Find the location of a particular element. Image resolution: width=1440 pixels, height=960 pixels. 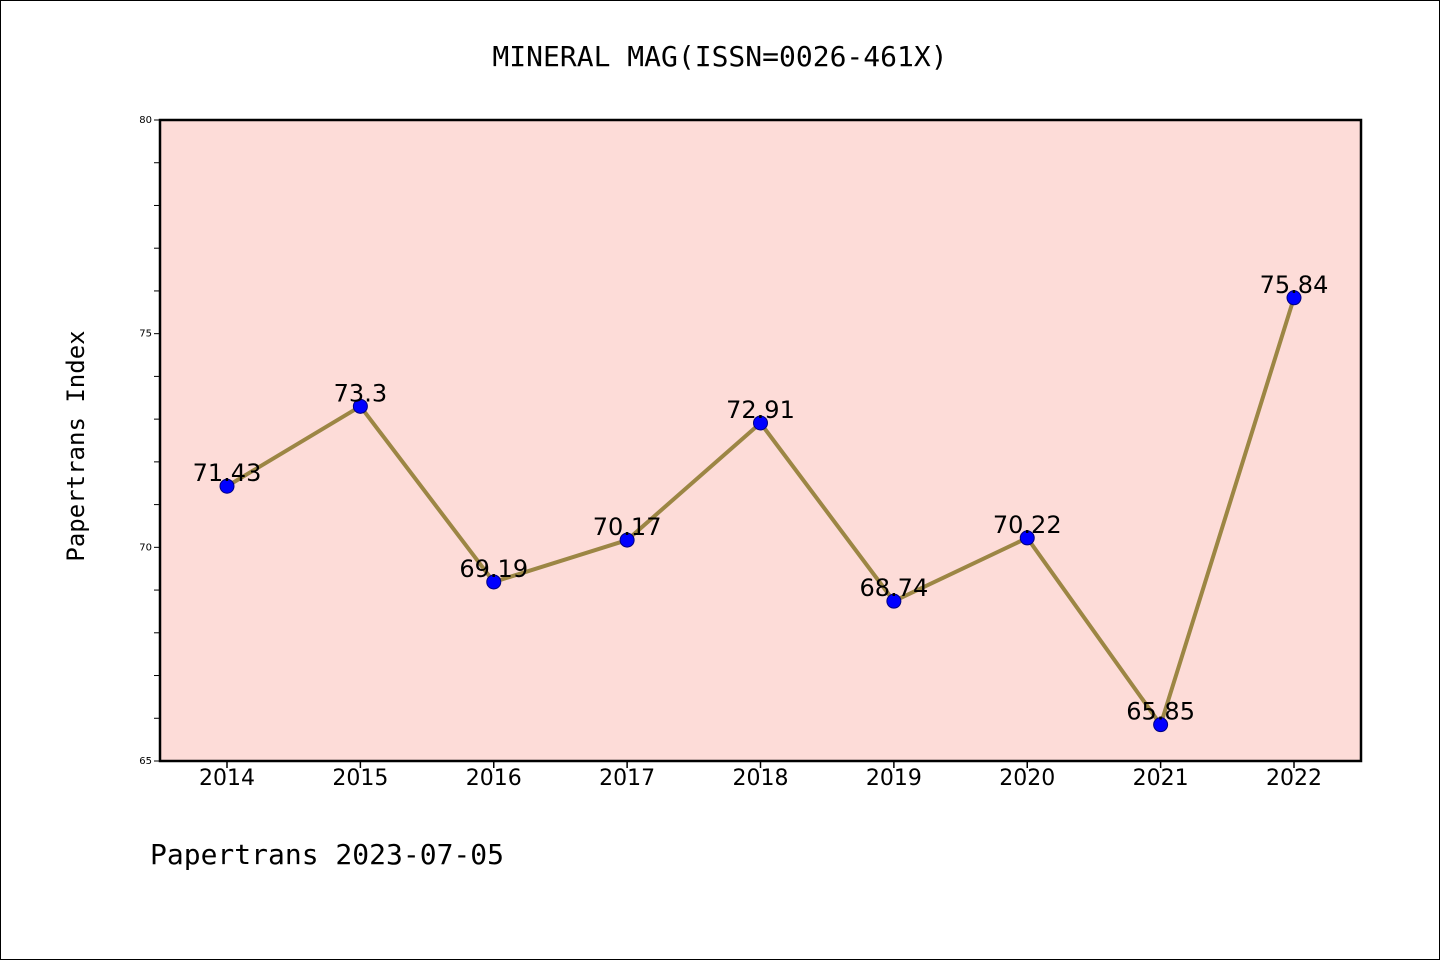

x-tick-label: 2014 is located at coordinates (227, 778).